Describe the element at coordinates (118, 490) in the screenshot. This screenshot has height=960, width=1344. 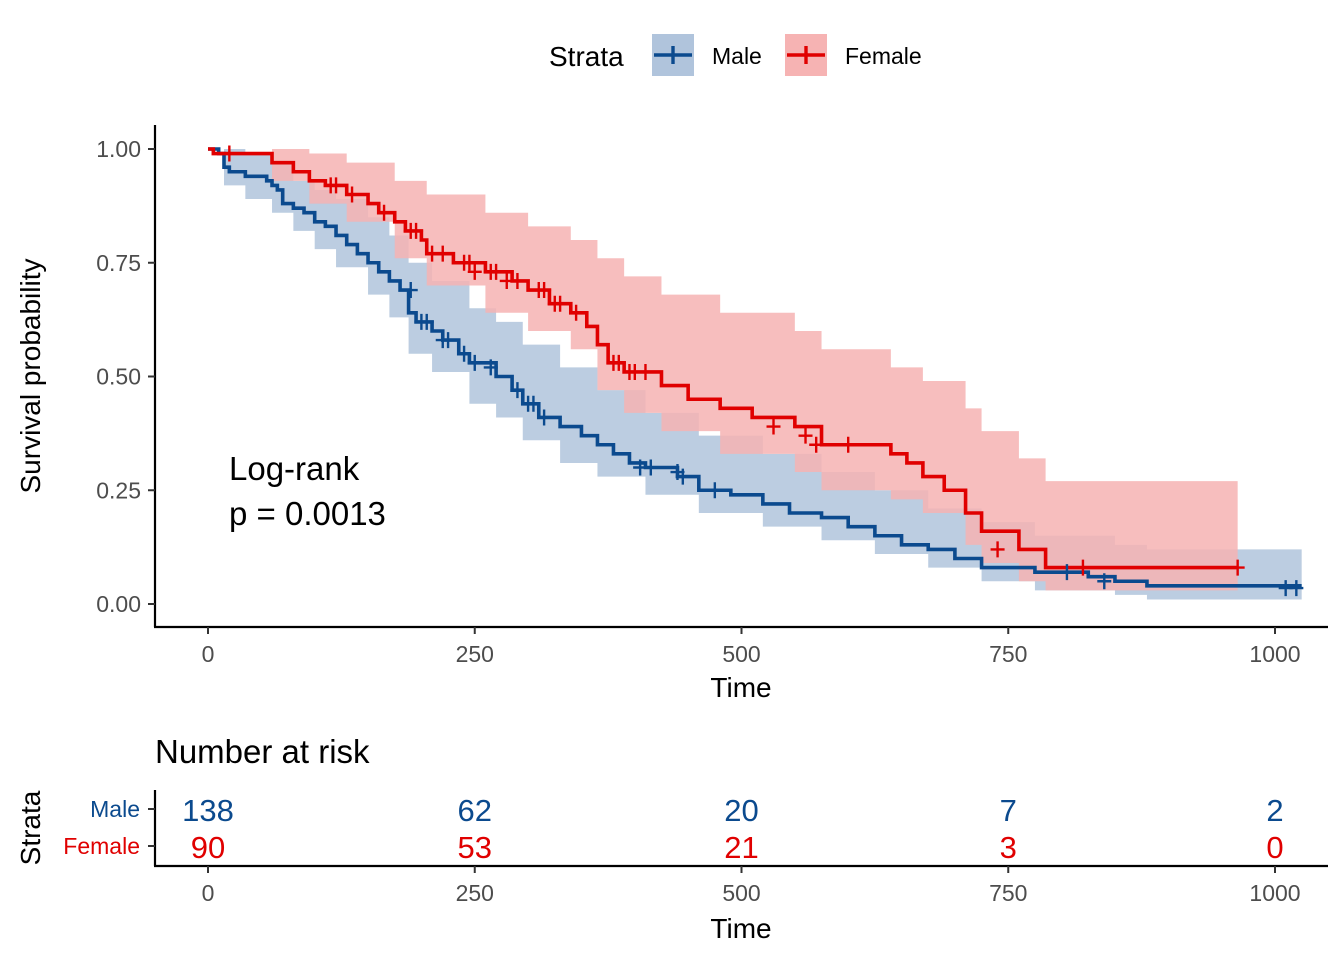
I see `y-tick-label: 0.25` at that location.